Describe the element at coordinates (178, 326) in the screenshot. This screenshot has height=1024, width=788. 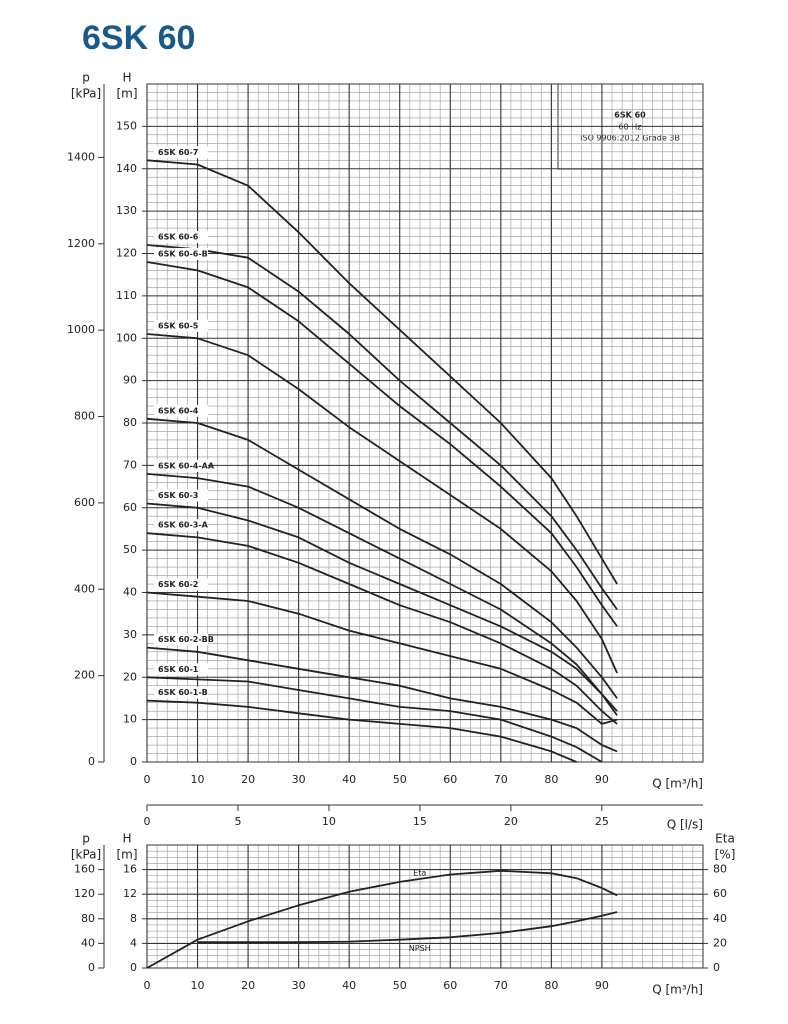
I see `curve-label: 6SK 60-5` at that location.